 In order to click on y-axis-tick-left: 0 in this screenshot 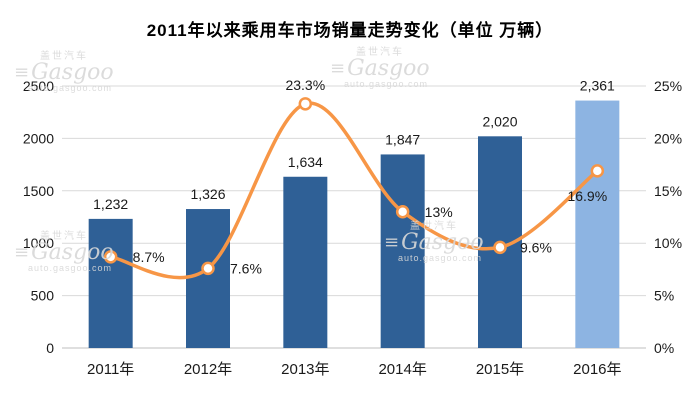, I will do `click(50, 348)`.